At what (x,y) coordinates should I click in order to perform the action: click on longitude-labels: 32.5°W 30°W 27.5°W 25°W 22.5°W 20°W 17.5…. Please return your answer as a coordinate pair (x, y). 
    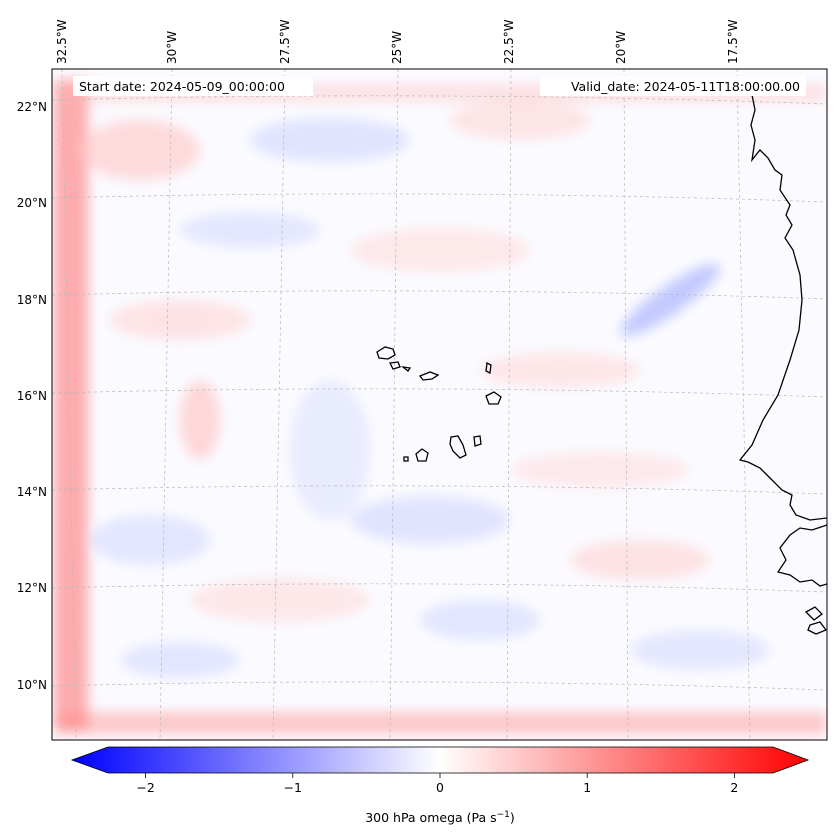
    Looking at the image, I should click on (397, 41).